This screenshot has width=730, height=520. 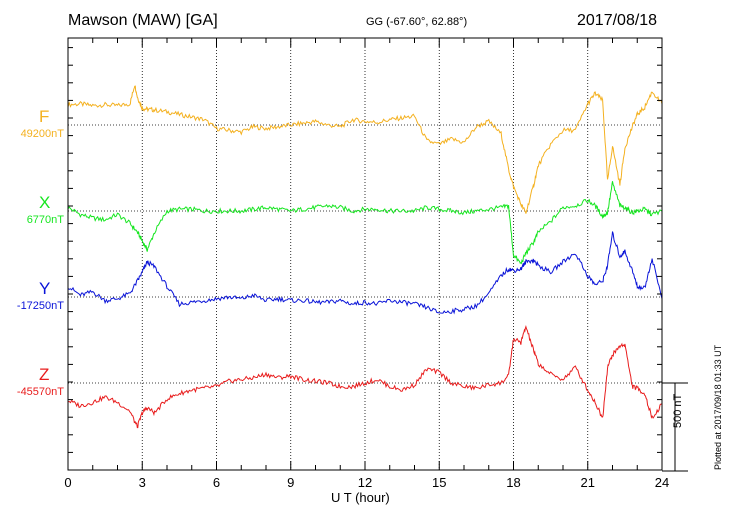 What do you see at coordinates (678, 410) in the screenshot?
I see `scale-bar-label: 500 nT` at bounding box center [678, 410].